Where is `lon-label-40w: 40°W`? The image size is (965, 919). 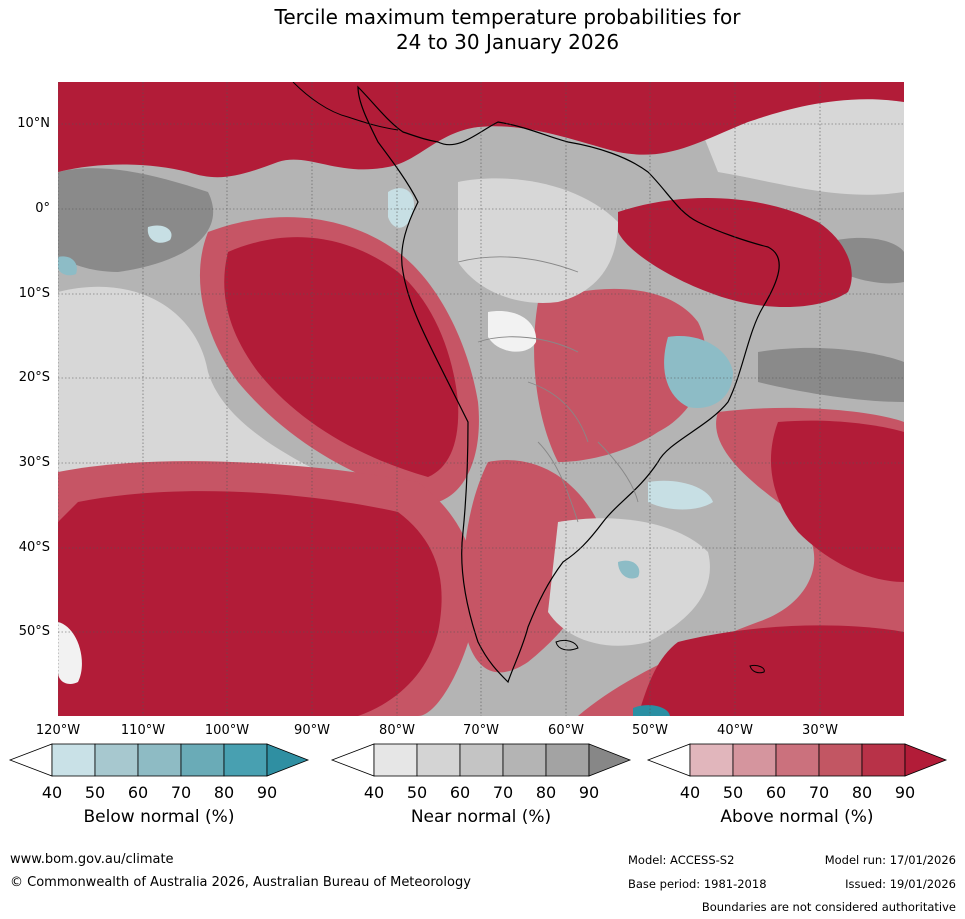
lon-label-40w: 40°W is located at coordinates (735, 730).